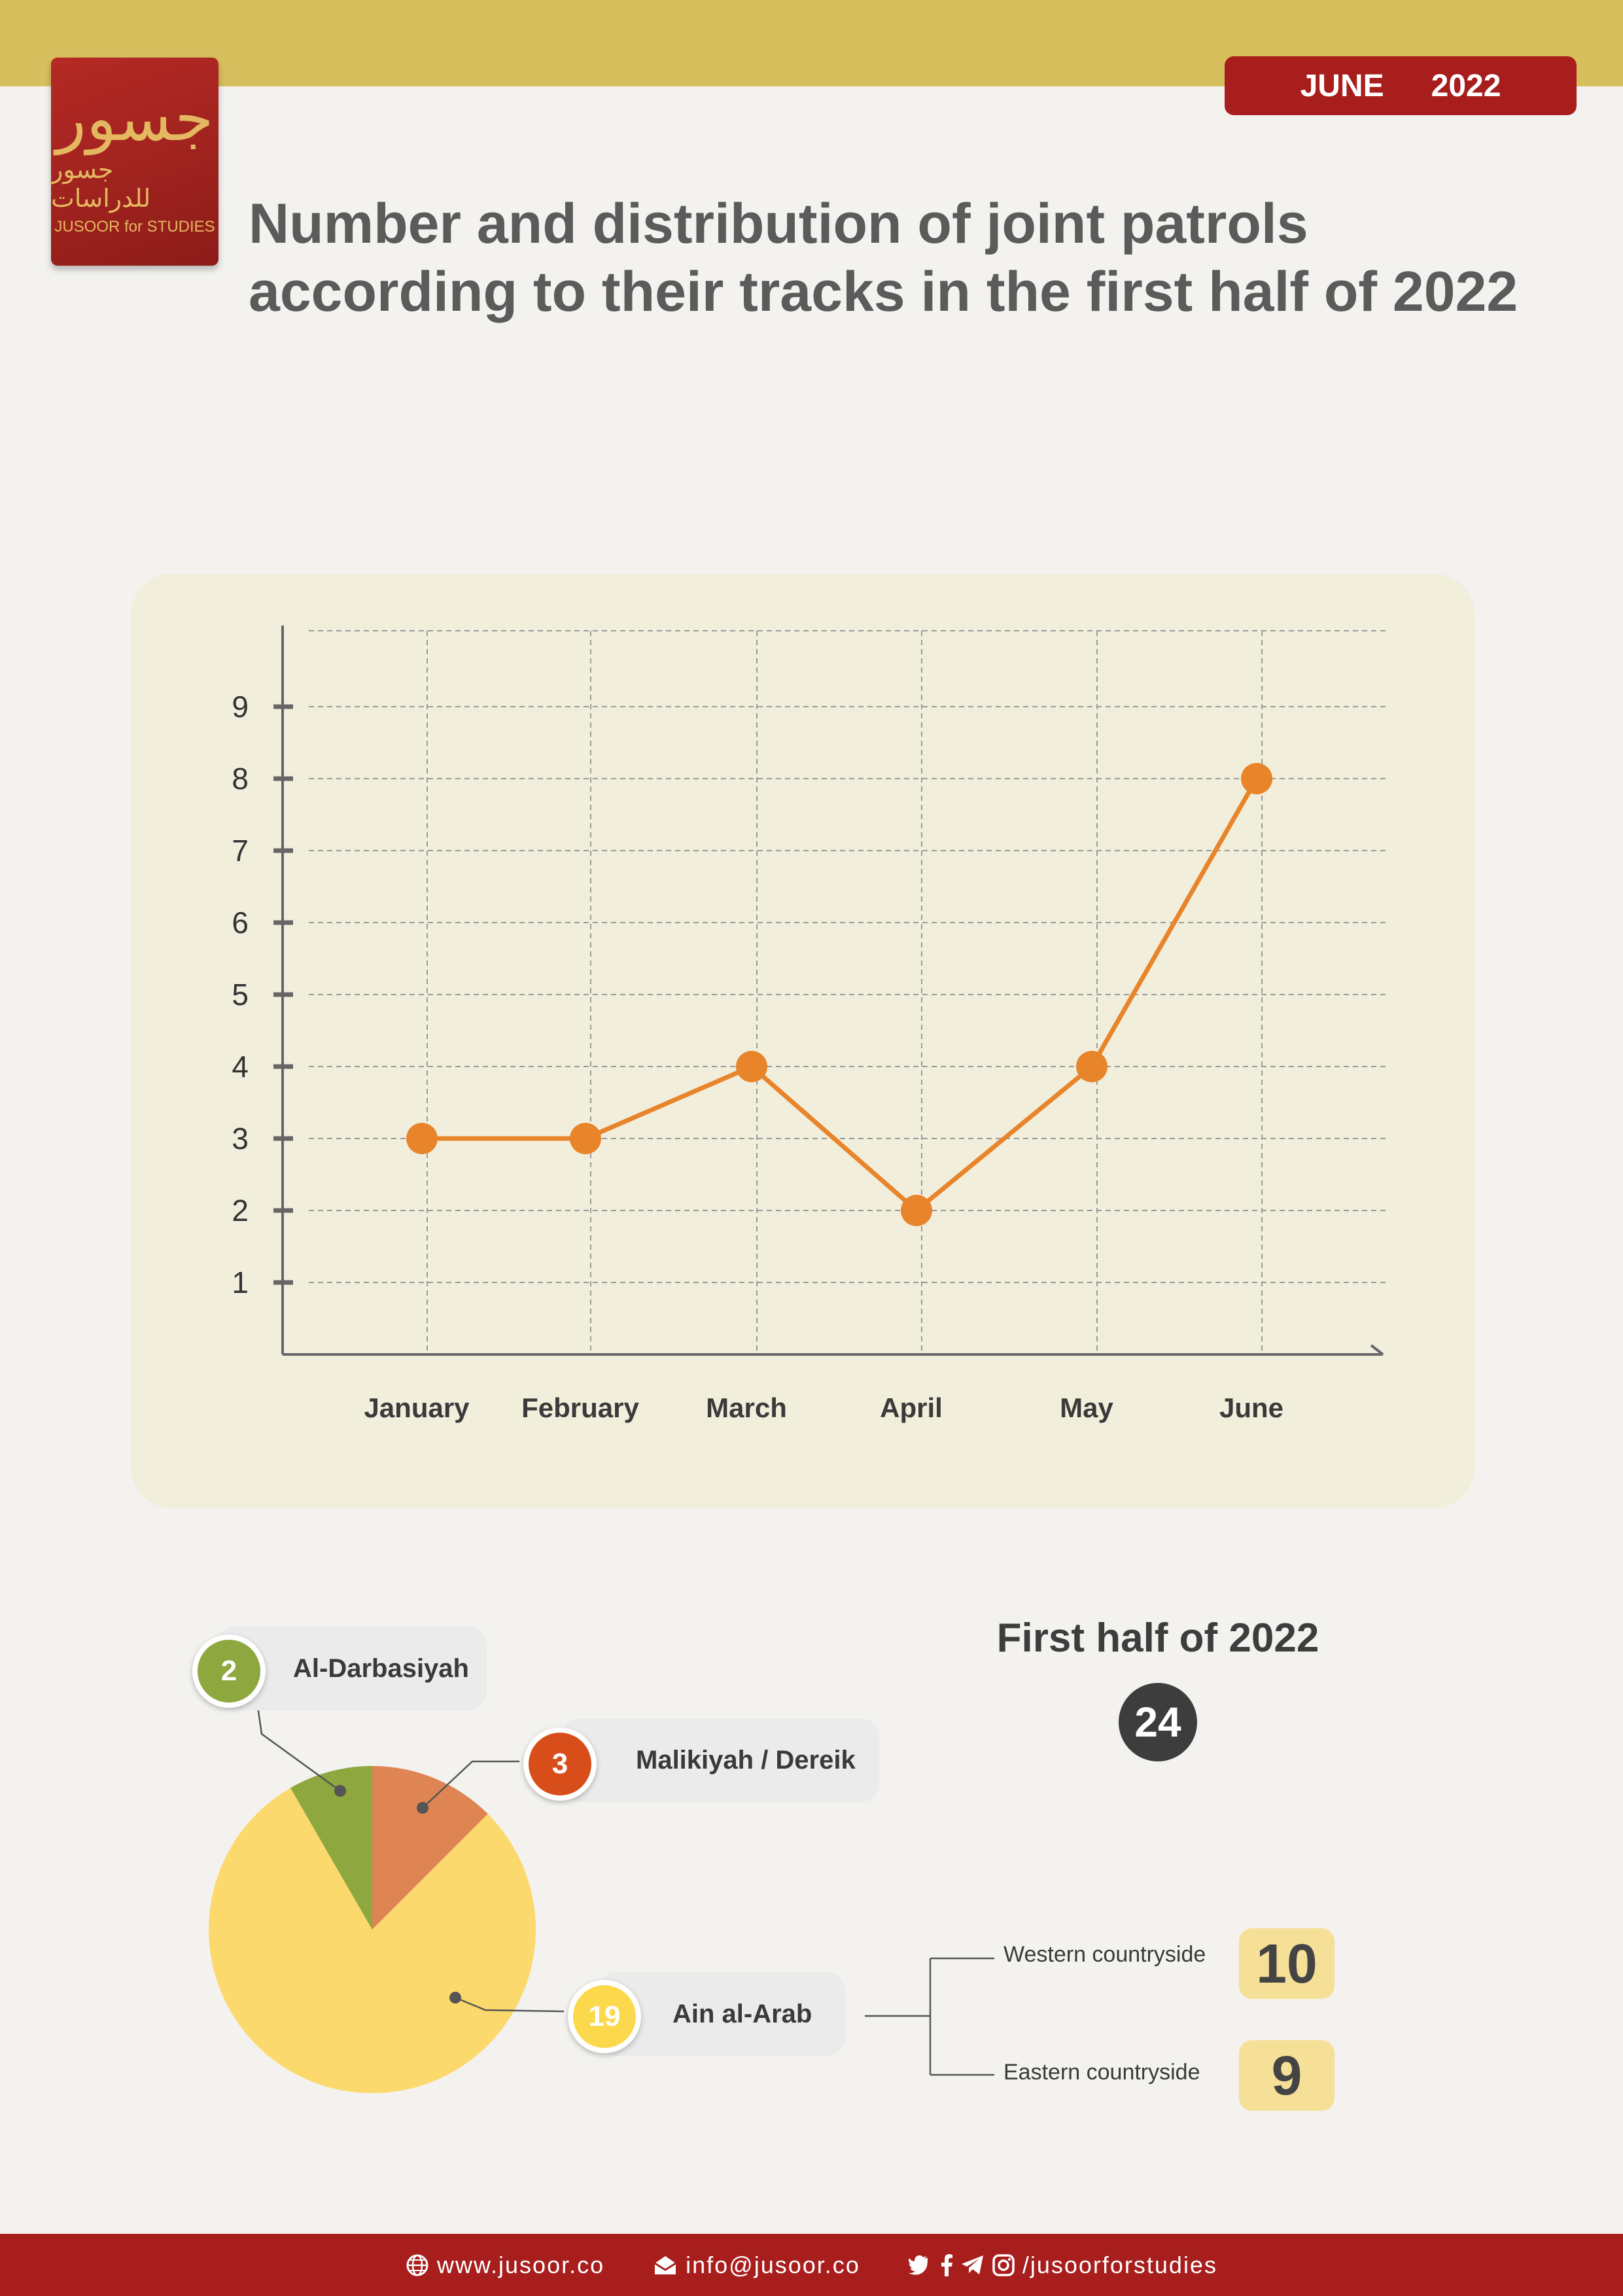 The image size is (1623, 2296). I want to click on y-tick-label: 9, so click(241, 707).